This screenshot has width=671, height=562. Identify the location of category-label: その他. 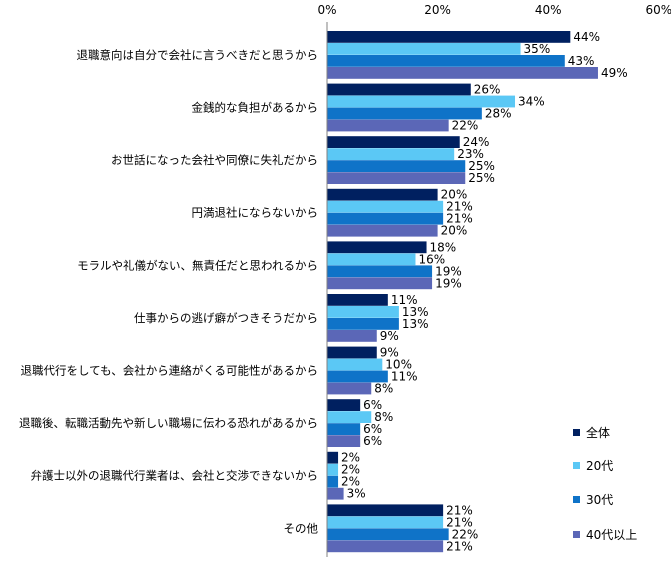
(301, 528).